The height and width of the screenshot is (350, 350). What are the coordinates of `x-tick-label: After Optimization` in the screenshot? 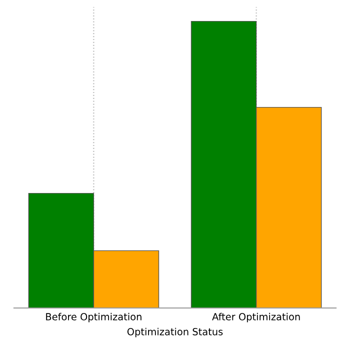 It's located at (256, 317).